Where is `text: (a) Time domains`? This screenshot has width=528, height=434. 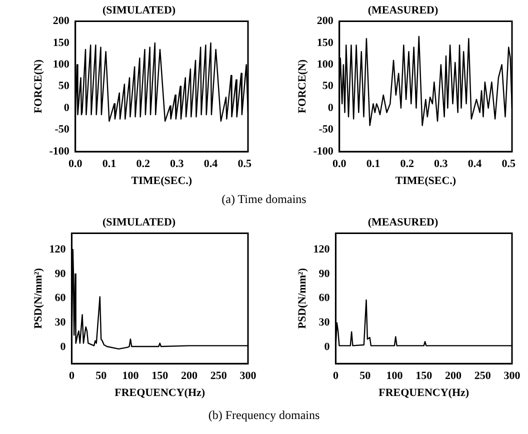
text: (a) Time domains is located at coordinates (264, 199).